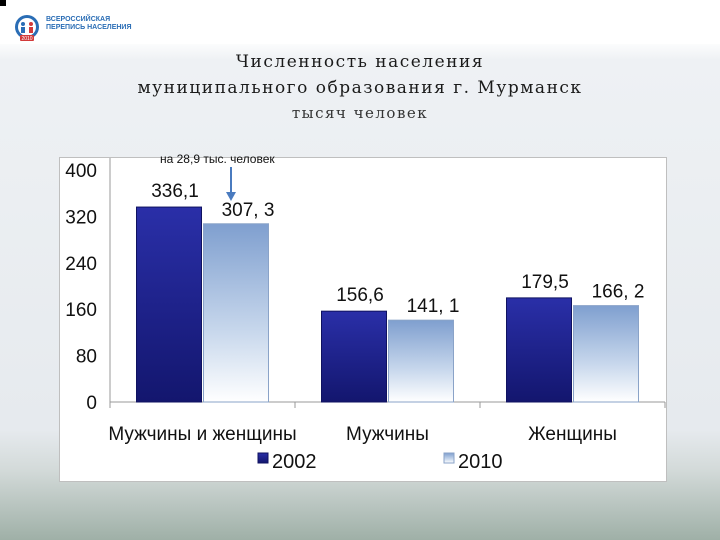 This screenshot has height=540, width=720. I want to click on y-tick-label: 0, so click(91, 403).